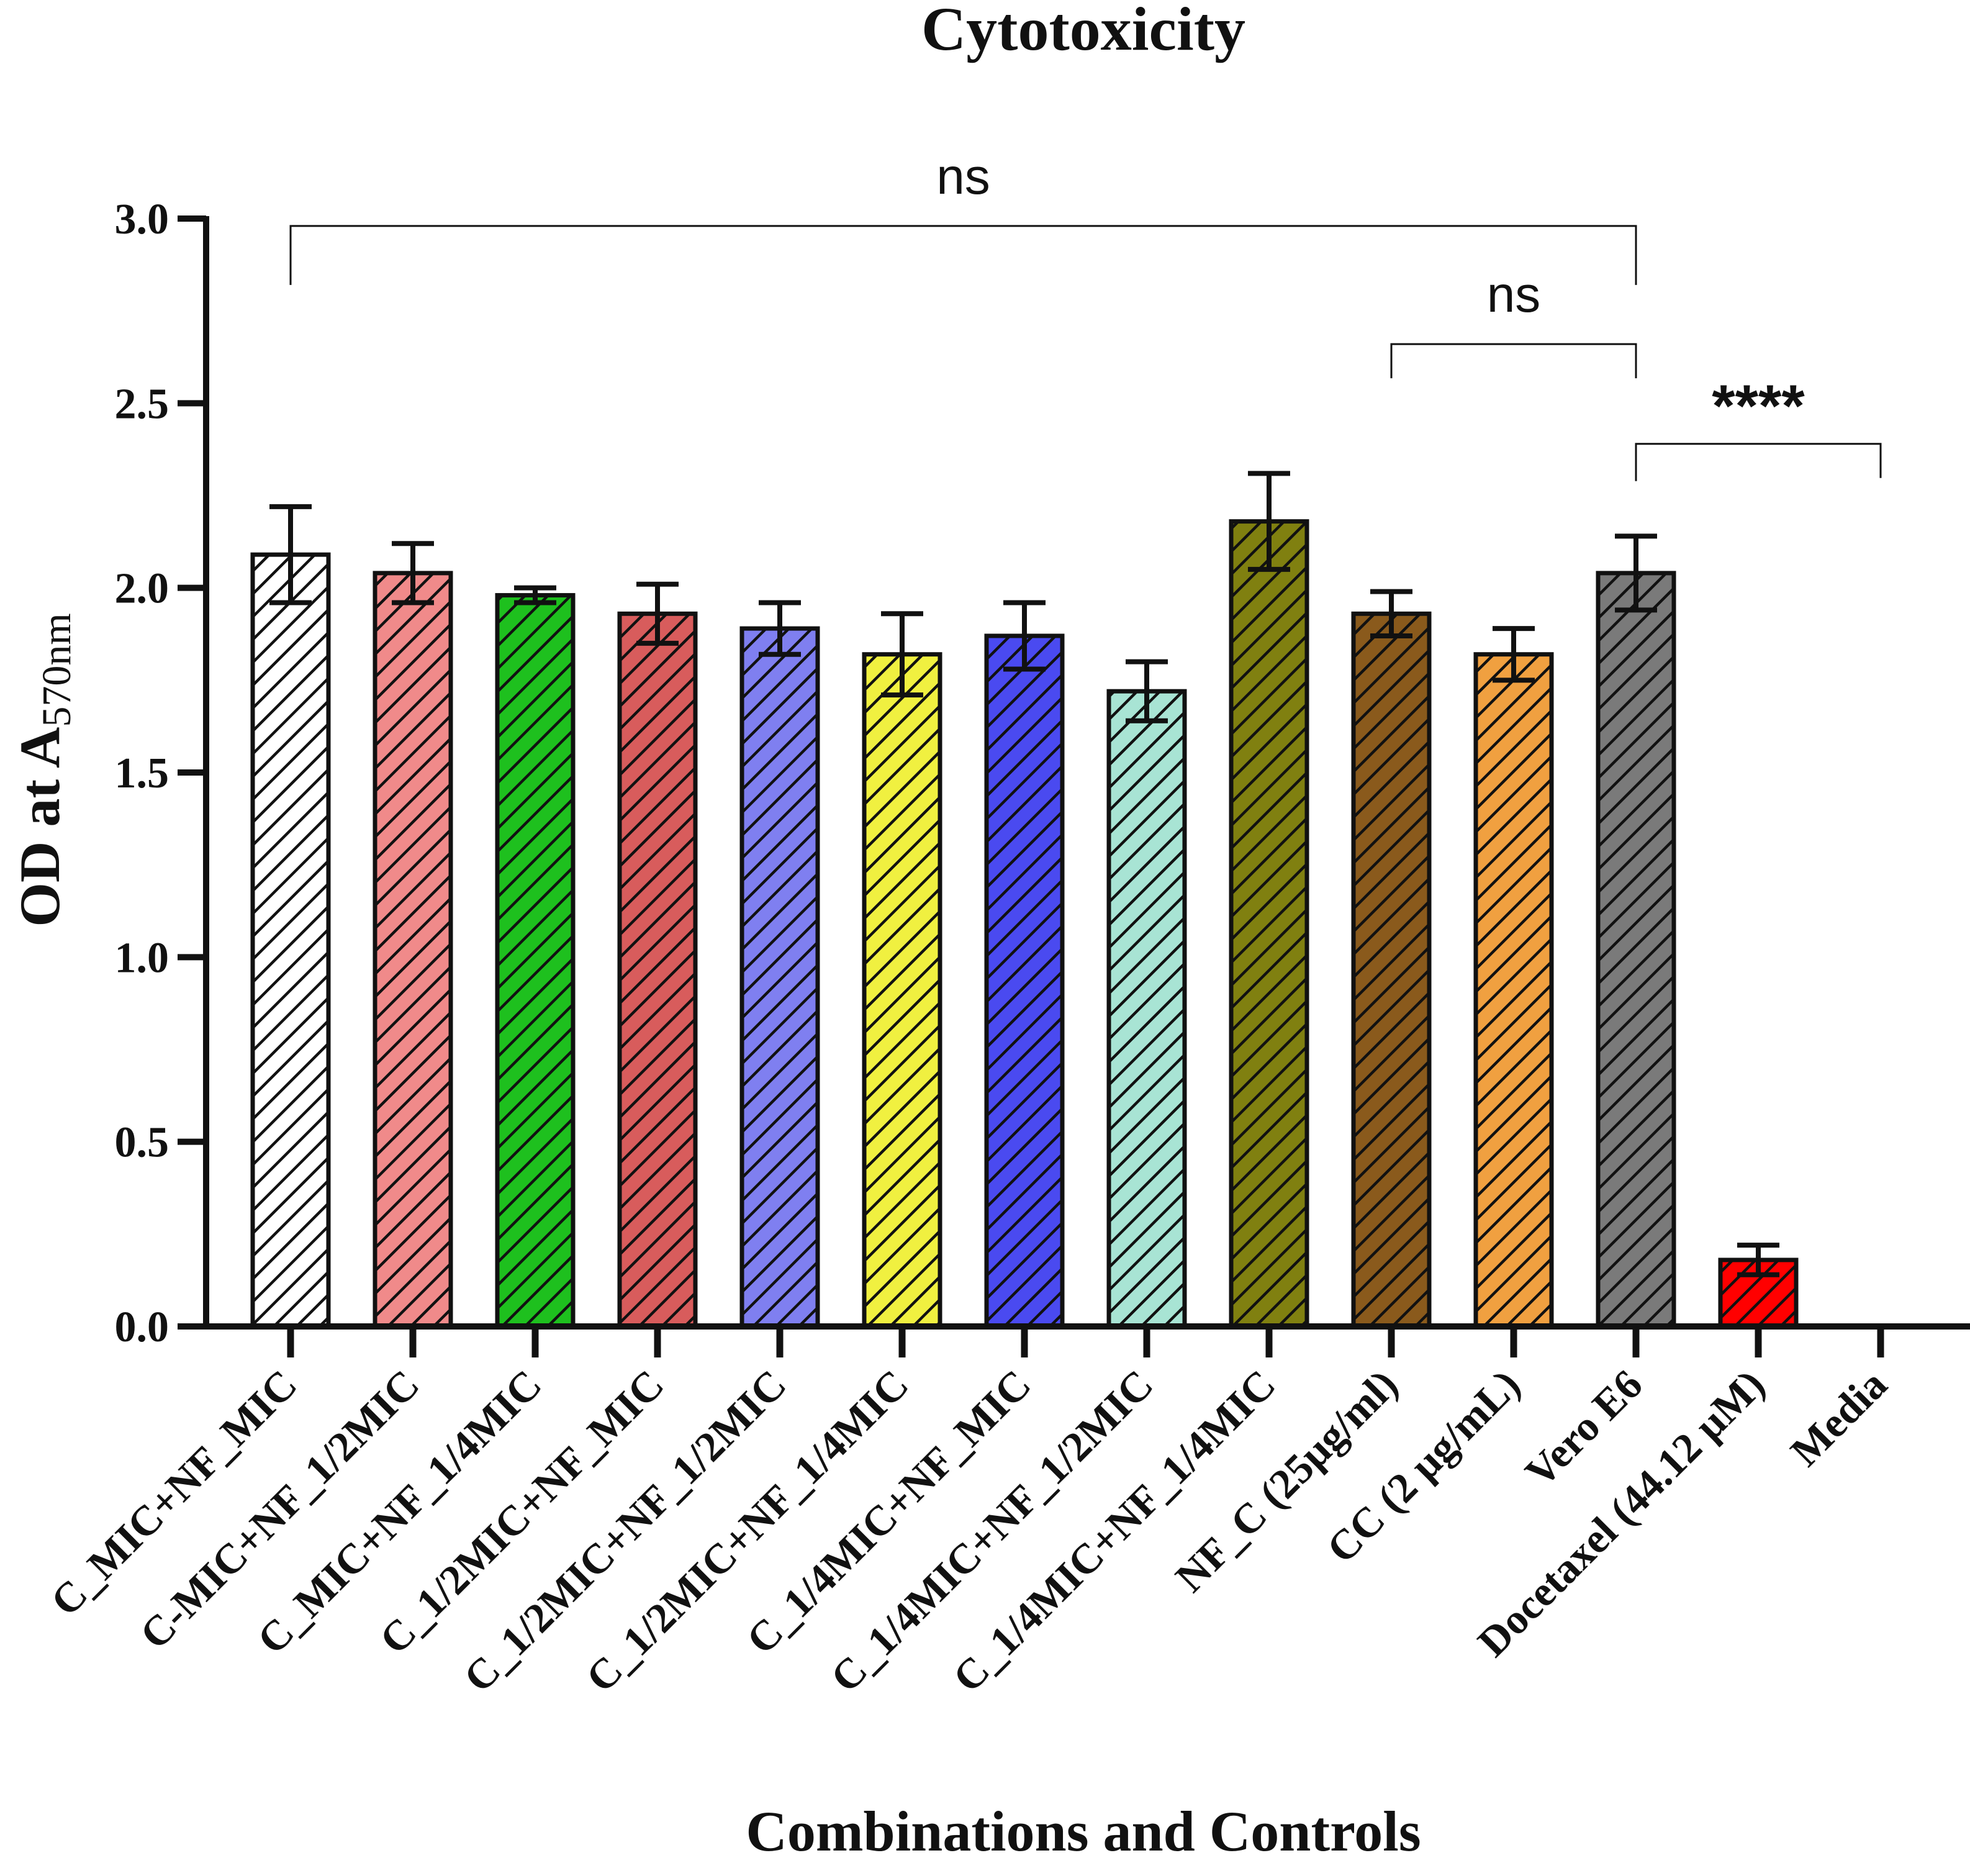  What do you see at coordinates (39, 827) in the screenshot?
I see `y-axis-label-main: OD at A` at bounding box center [39, 827].